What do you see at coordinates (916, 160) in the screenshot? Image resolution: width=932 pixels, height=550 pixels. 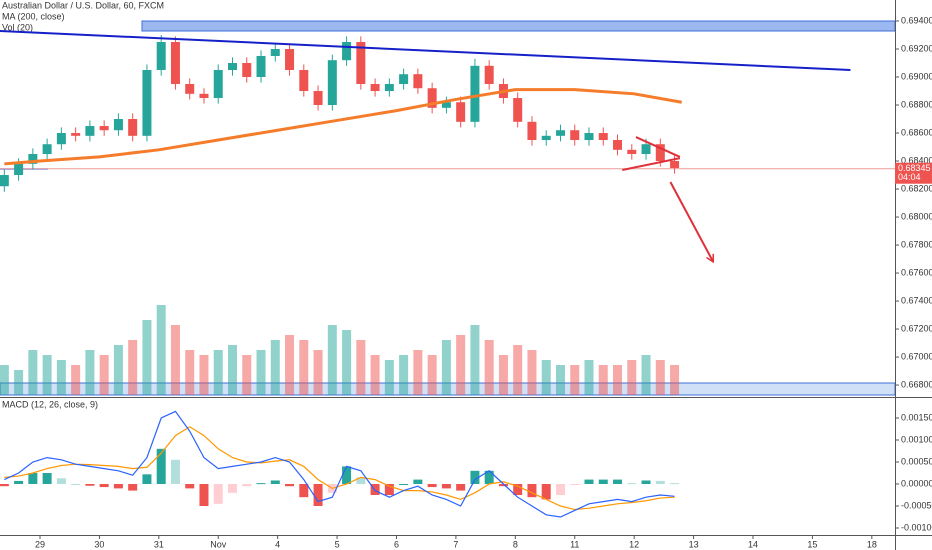 I see `y-tick-label: 0.68400` at bounding box center [916, 160].